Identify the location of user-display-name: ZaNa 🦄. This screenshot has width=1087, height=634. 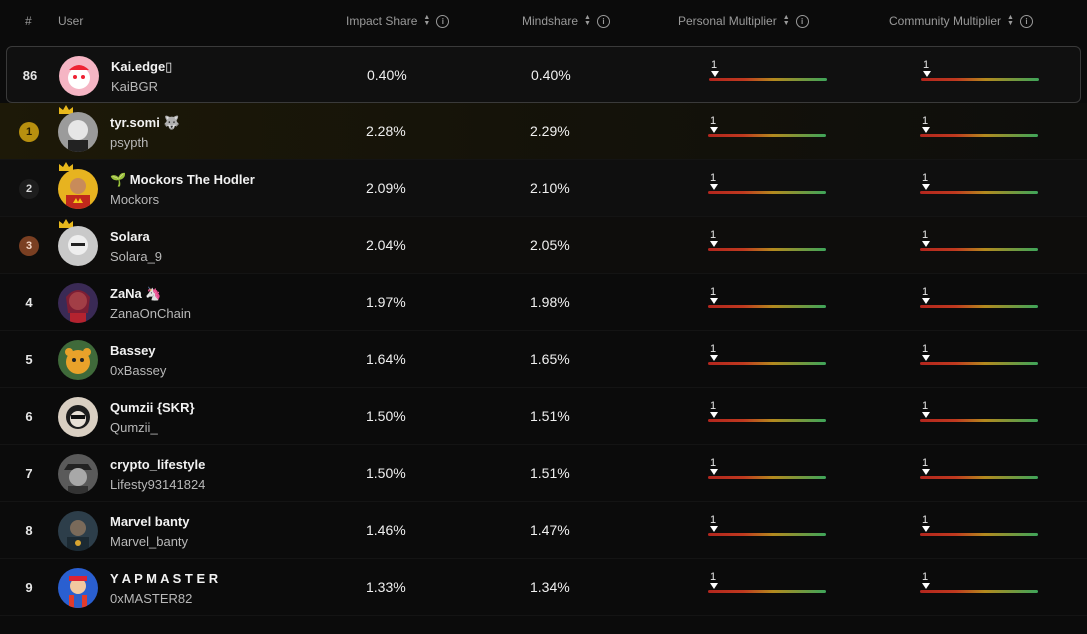
(136, 293).